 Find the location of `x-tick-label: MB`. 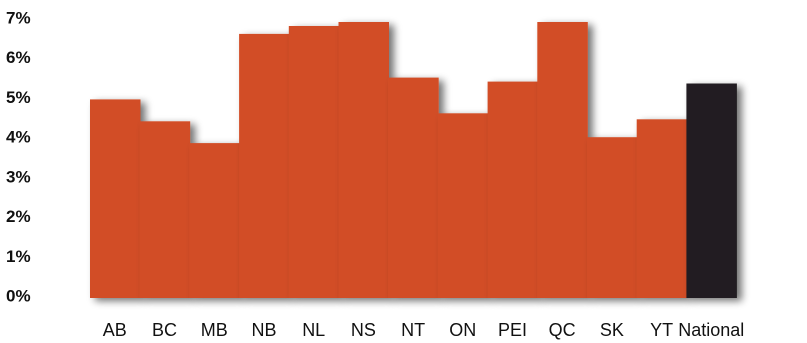

x-tick-label: MB is located at coordinates (214, 330).